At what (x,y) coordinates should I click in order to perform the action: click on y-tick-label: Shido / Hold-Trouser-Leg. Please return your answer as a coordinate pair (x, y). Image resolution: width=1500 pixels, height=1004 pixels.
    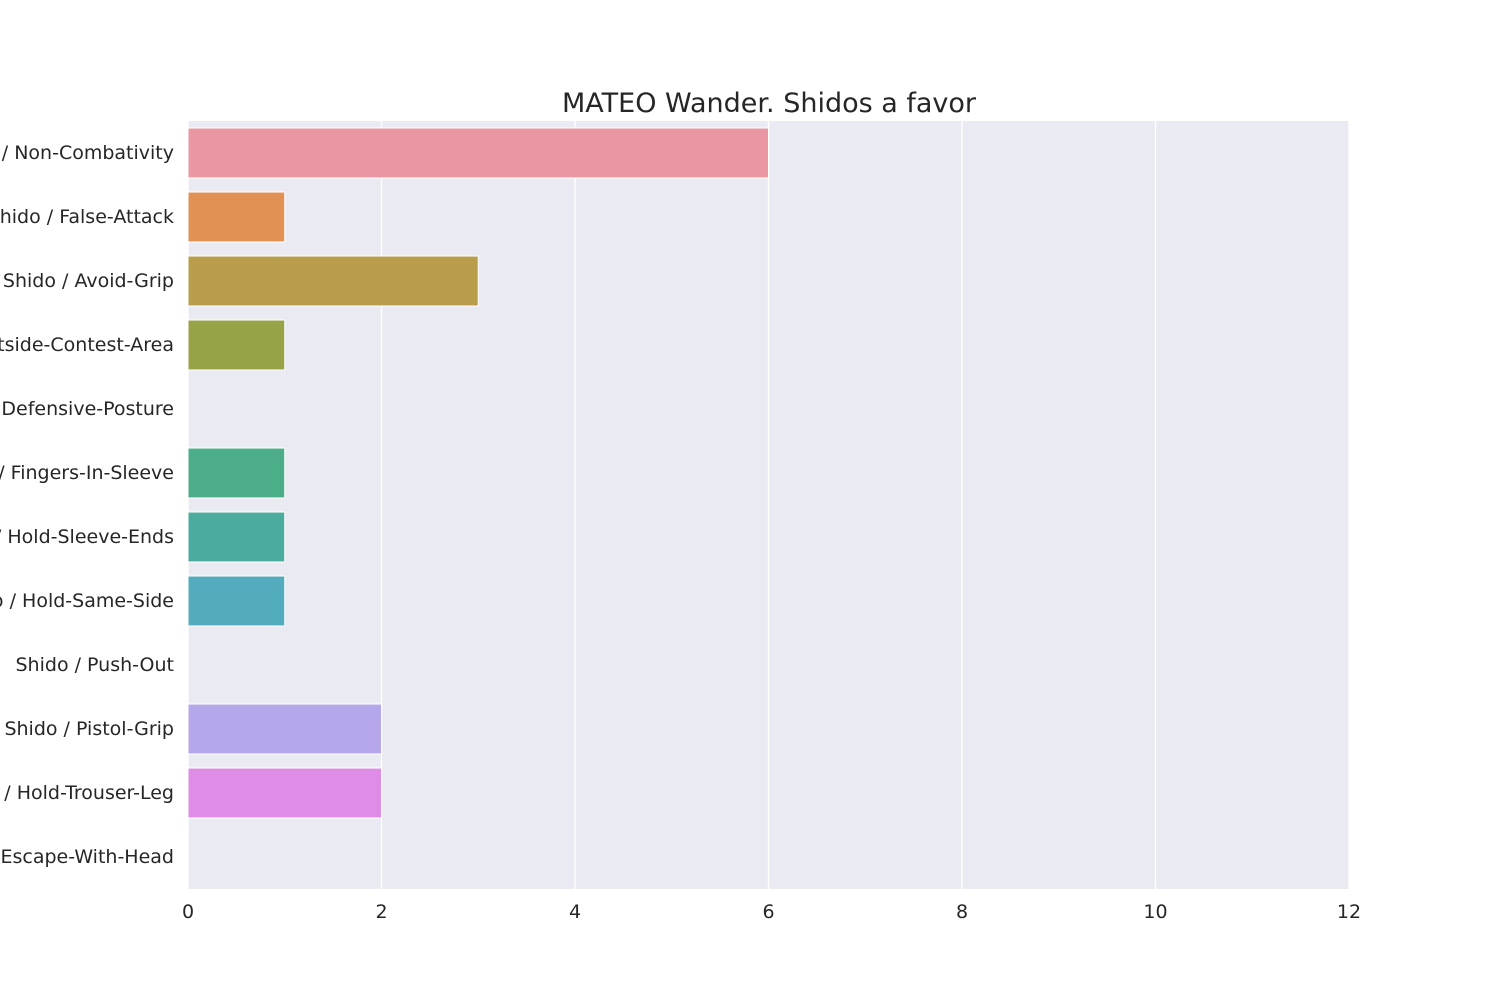
    Looking at the image, I should click on (87, 793).